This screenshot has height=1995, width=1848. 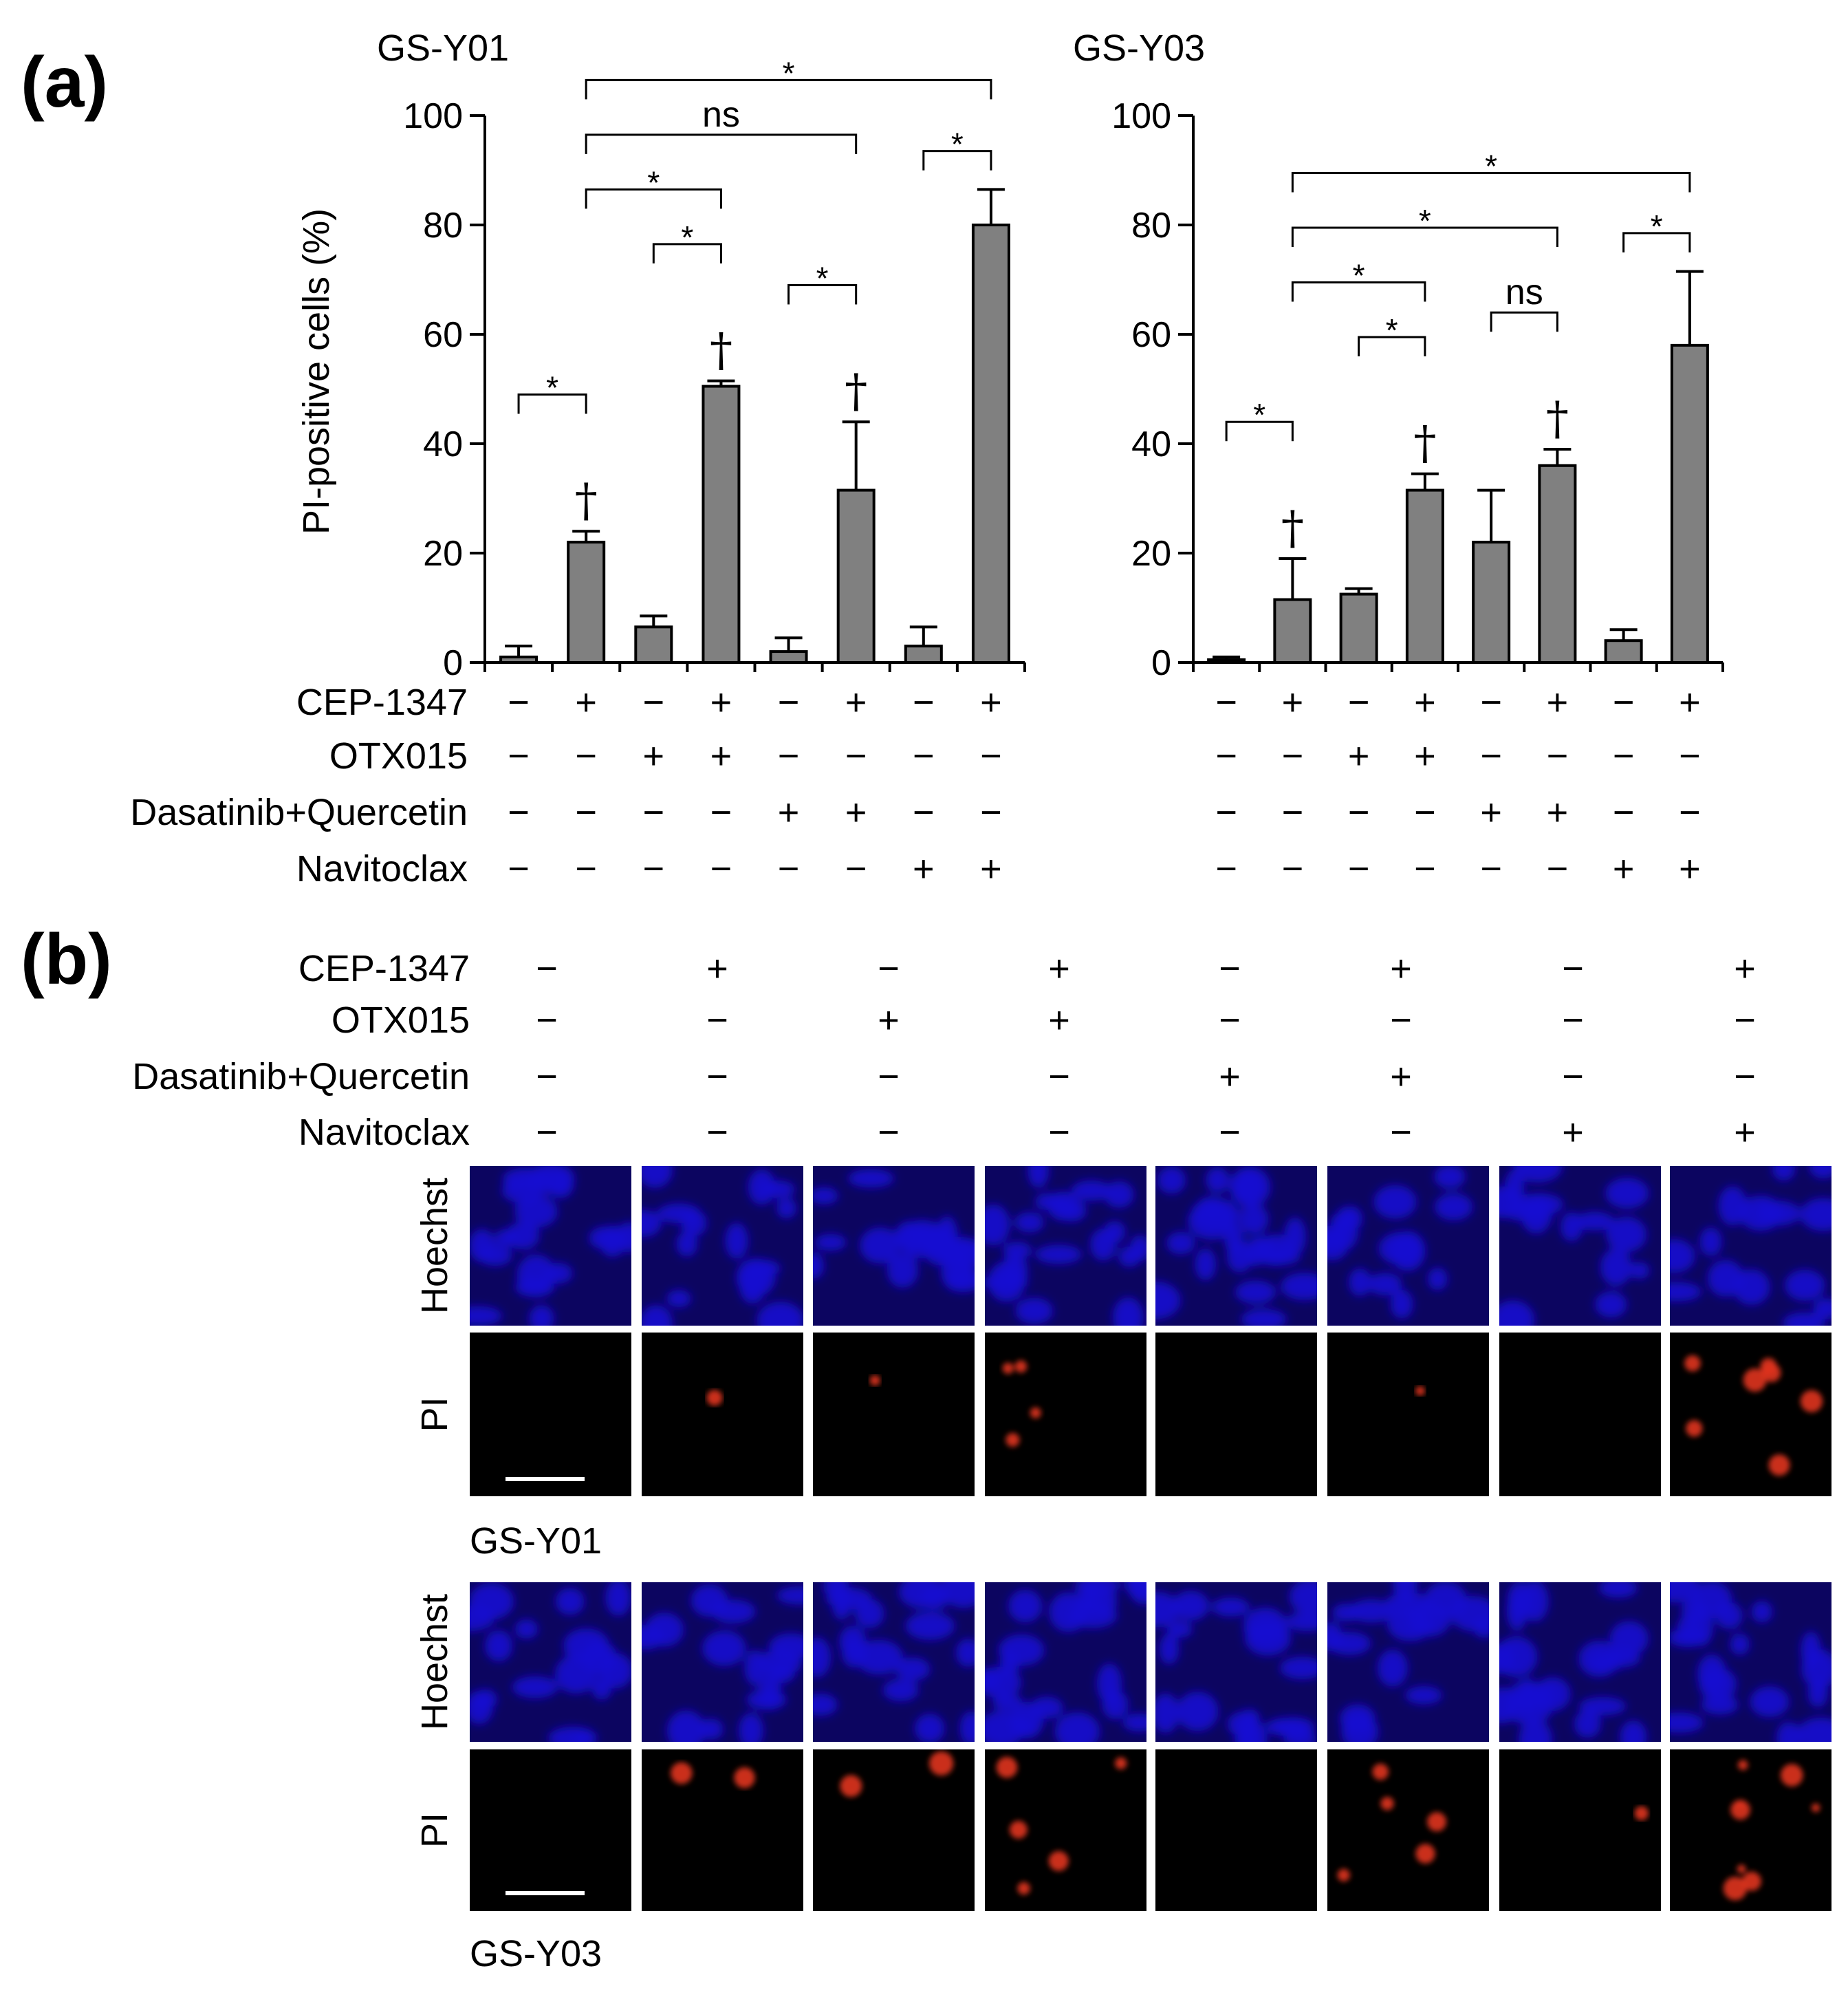 What do you see at coordinates (1161, 663) in the screenshot?
I see `y-tick-label: 0` at bounding box center [1161, 663].